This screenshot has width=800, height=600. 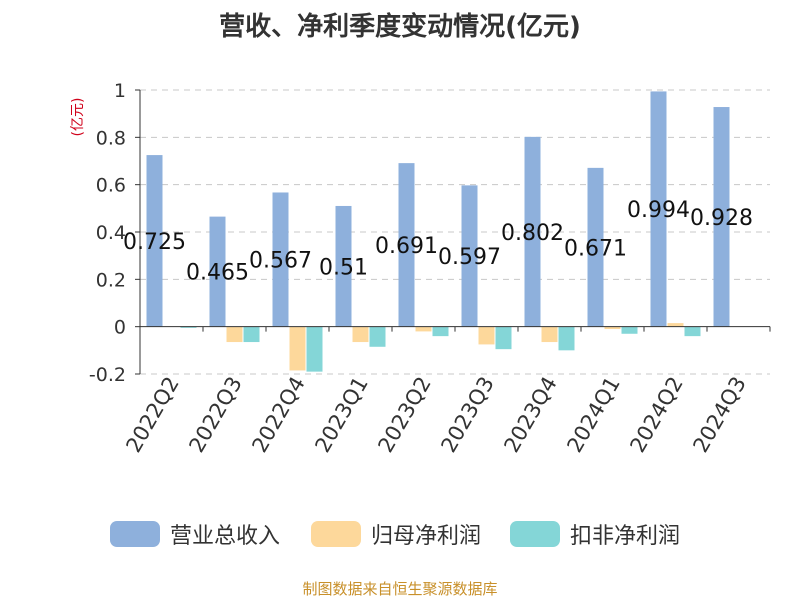 I want to click on x-tick-label: 2024Q1, so click(x=593, y=415).